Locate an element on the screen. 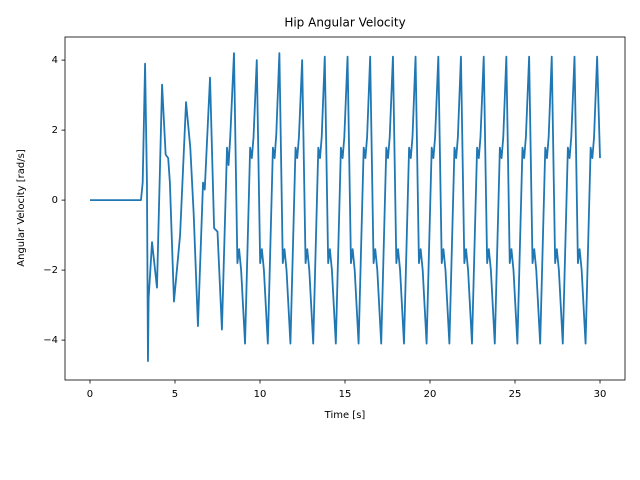  x-tick-label: 5 is located at coordinates (175, 394).